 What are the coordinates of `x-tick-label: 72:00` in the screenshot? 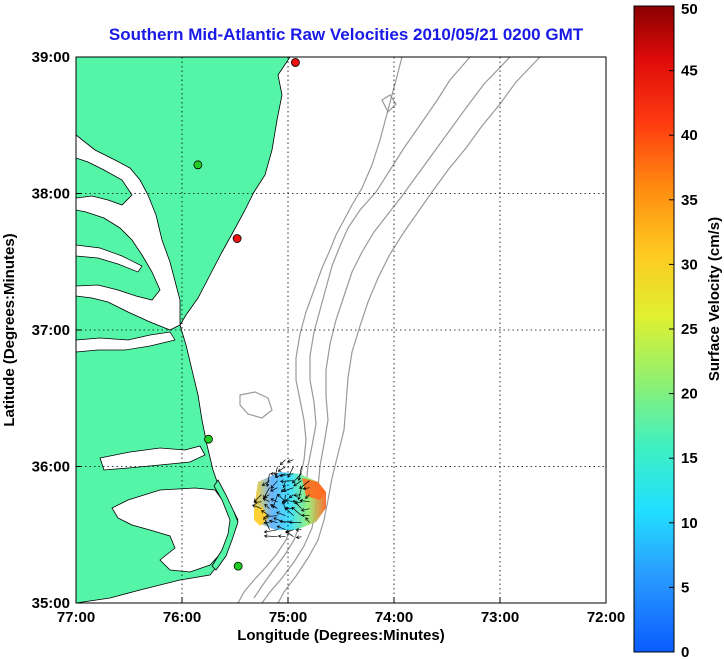 It's located at (606, 617).